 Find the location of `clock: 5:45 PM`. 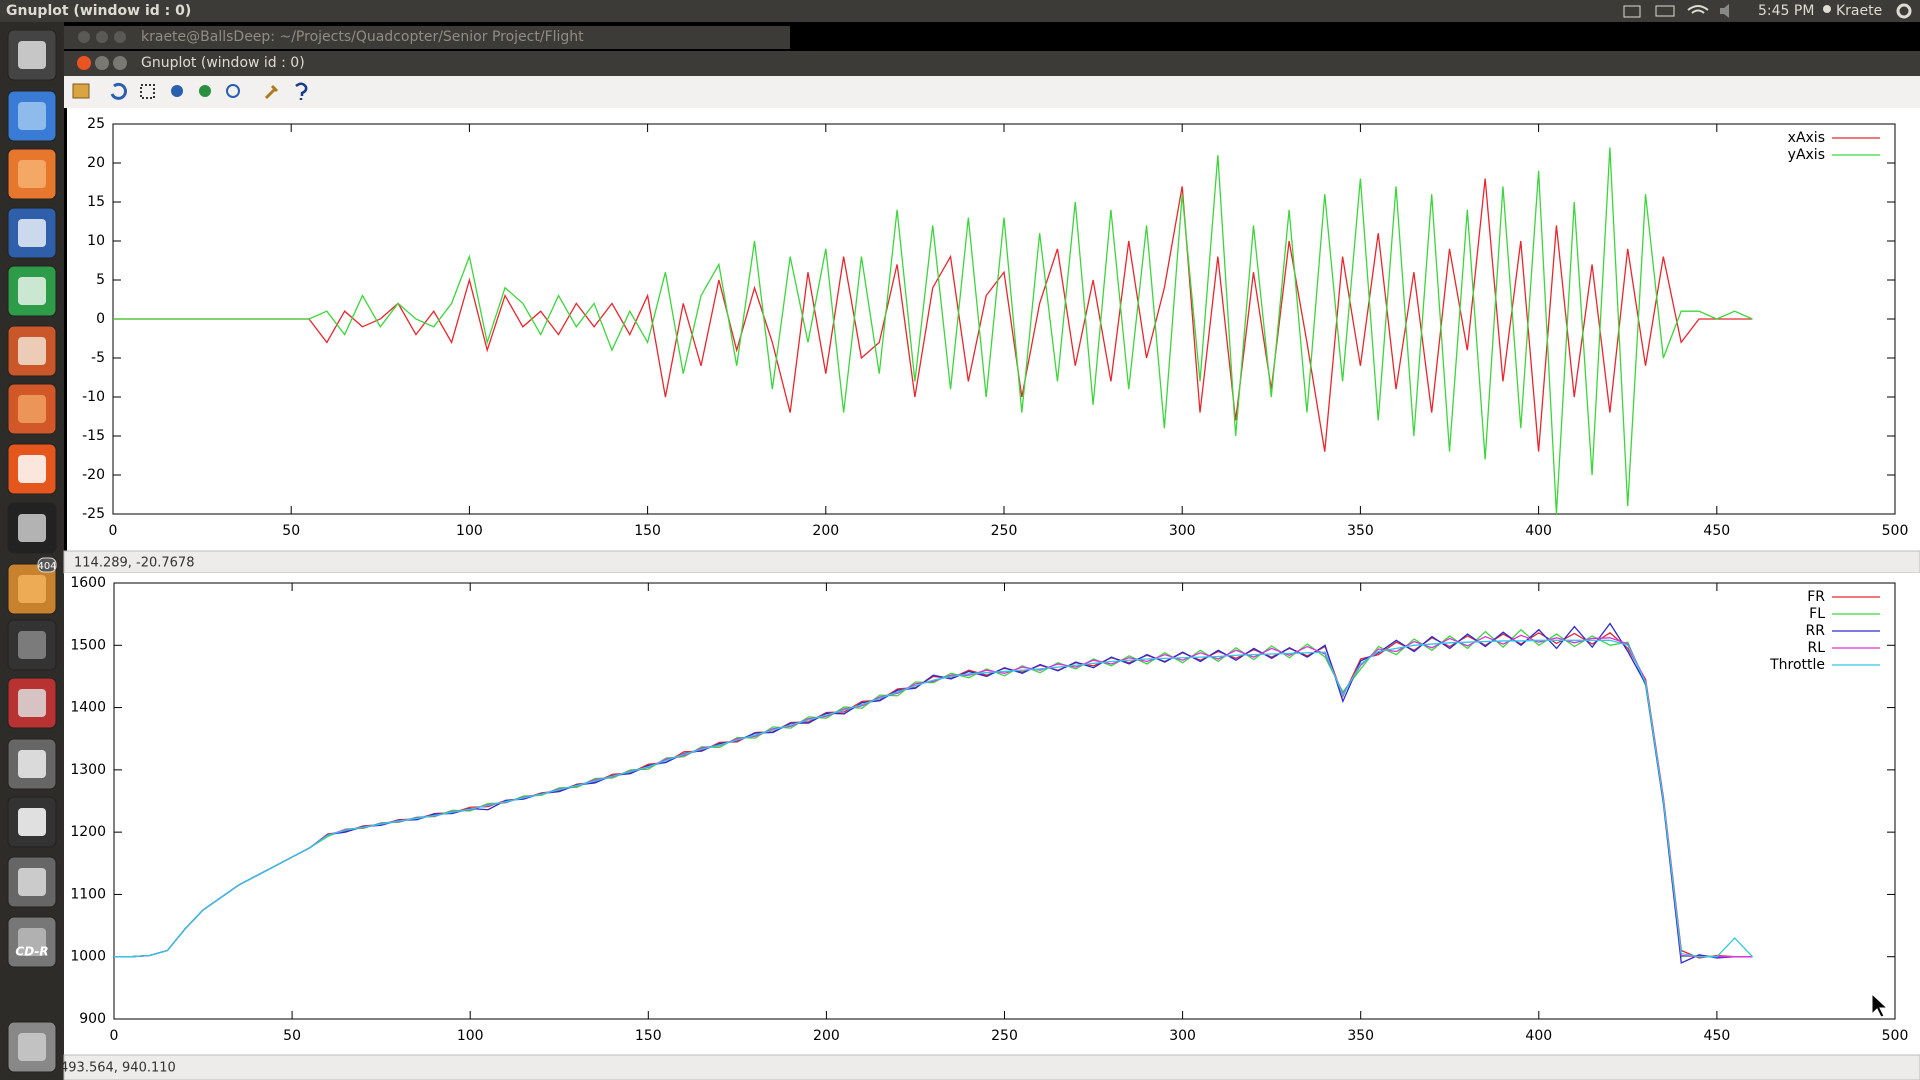

clock: 5:45 PM is located at coordinates (1786, 11).